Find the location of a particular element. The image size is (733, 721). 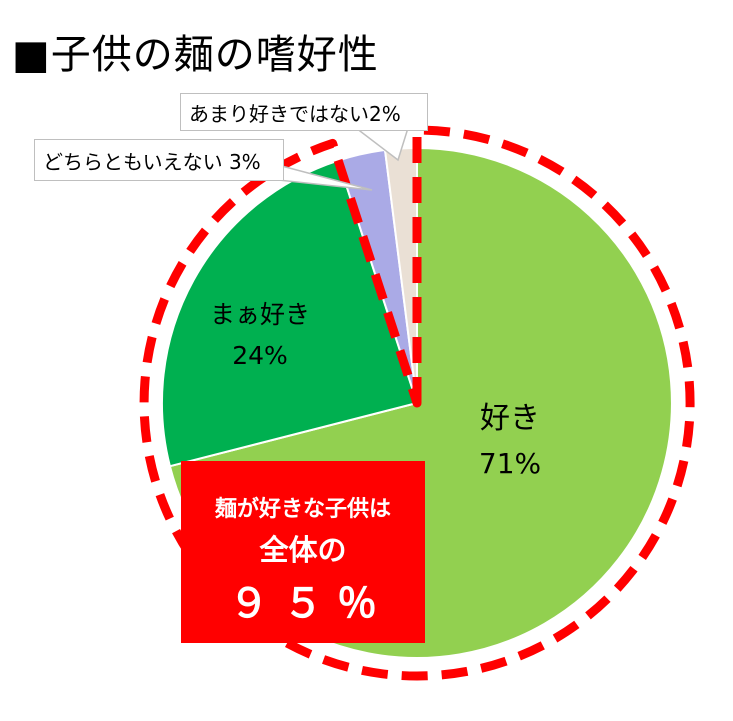

highlight-box: 麺が好きな子供は 全体の ９５％ is located at coordinates (303, 552).